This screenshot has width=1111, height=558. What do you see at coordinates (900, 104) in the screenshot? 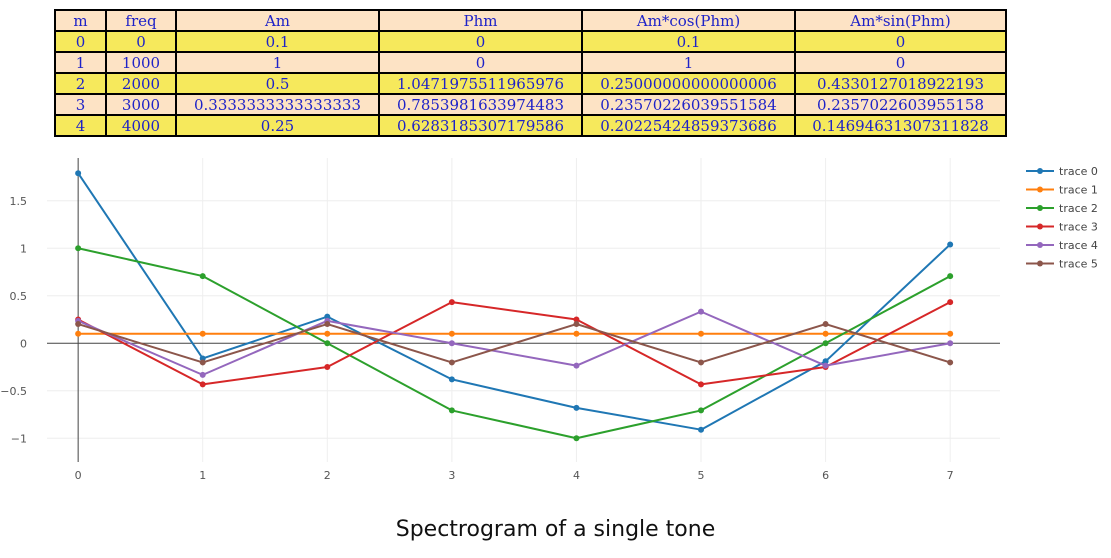
I see `table-cell: 0.2357022603955158` at bounding box center [900, 104].